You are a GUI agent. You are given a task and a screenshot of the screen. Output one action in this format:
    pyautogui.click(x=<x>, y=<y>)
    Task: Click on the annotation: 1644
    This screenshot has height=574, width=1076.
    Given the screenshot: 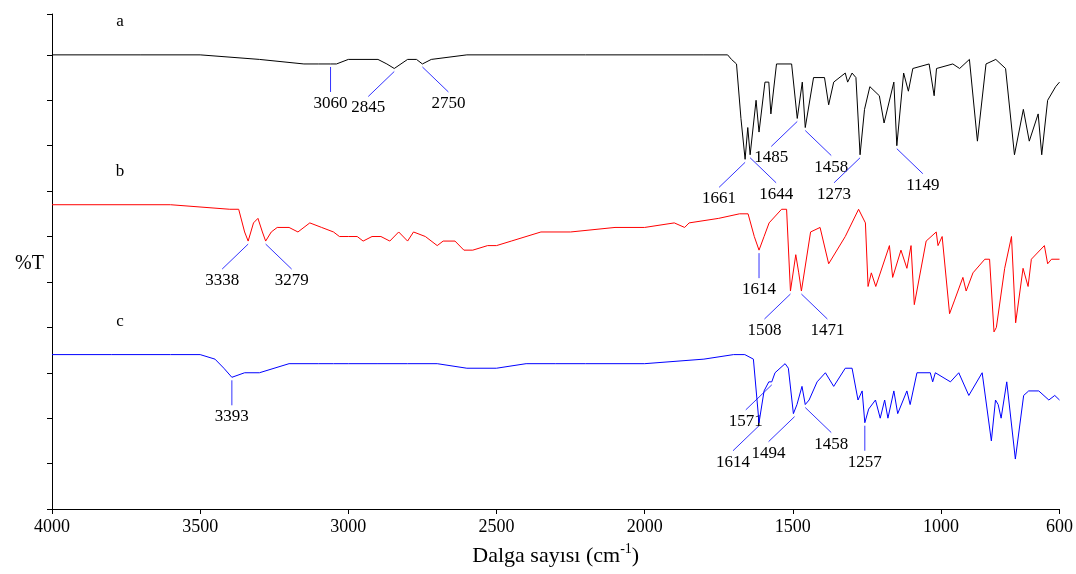 What is the action you would take?
    pyautogui.click(x=776, y=193)
    